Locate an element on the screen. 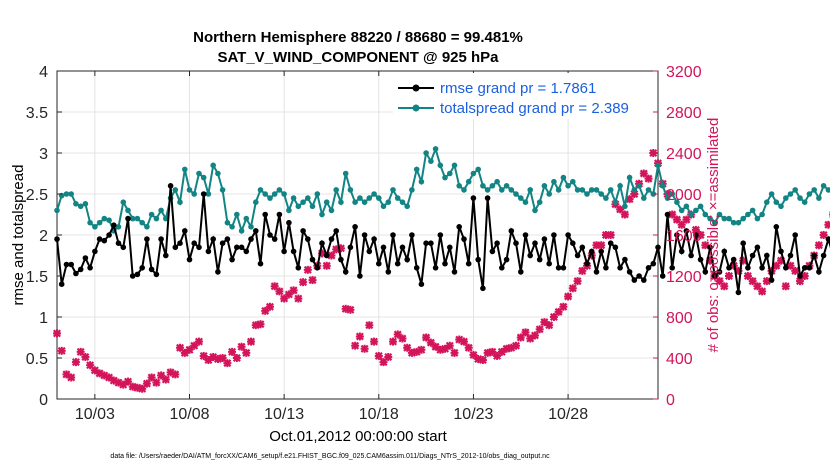 The width and height of the screenshot is (830, 470). x-tick-label-3: 10/18 is located at coordinates (379, 414).